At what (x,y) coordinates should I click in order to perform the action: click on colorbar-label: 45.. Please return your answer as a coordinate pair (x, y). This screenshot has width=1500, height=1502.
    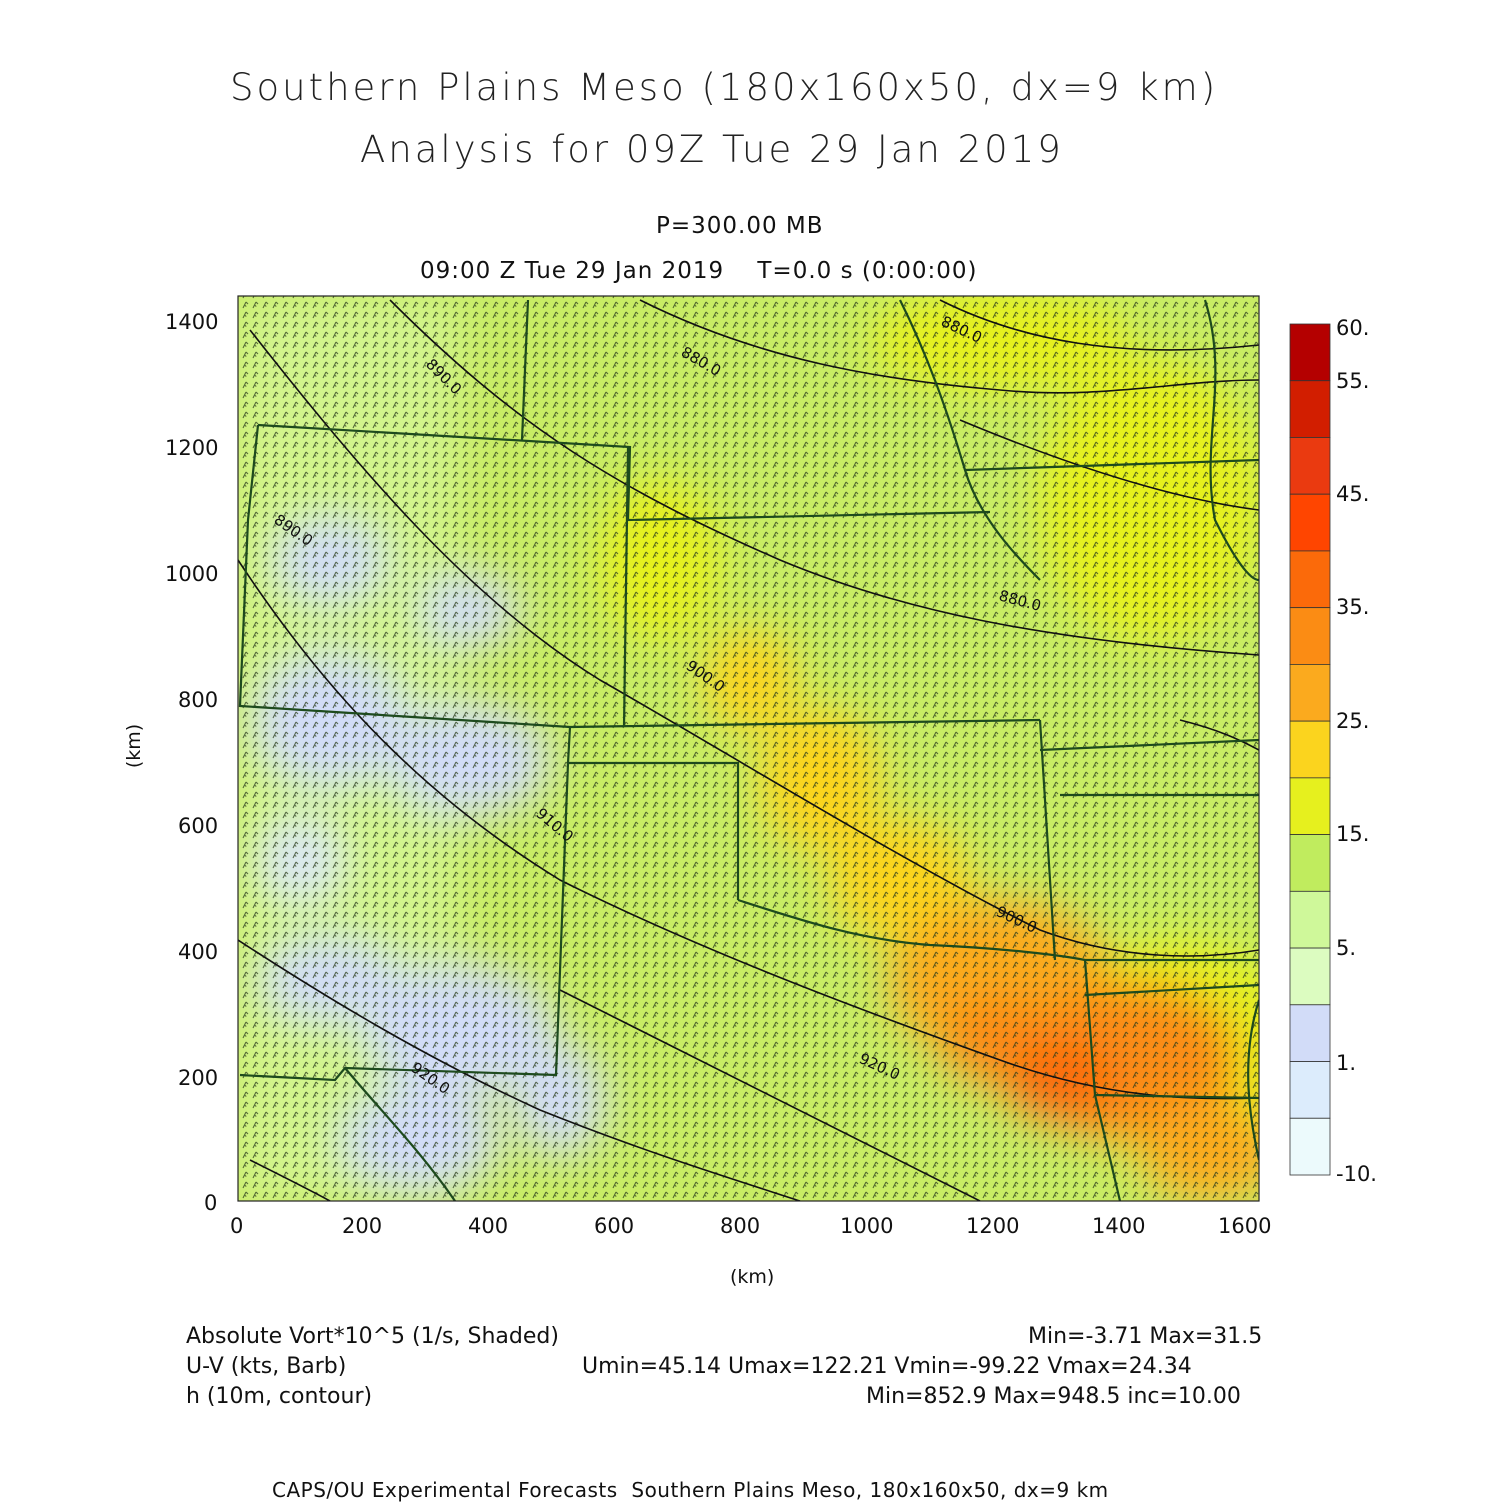
    Looking at the image, I should click on (1353, 494).